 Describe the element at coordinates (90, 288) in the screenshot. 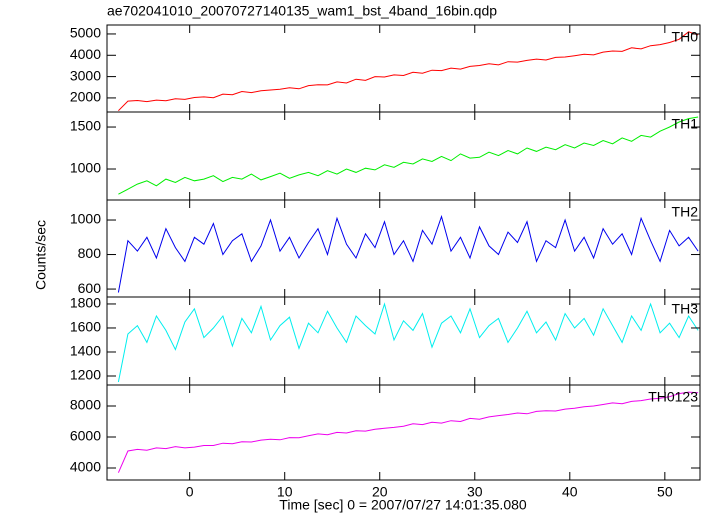

I see `y-tick-label: 600` at that location.